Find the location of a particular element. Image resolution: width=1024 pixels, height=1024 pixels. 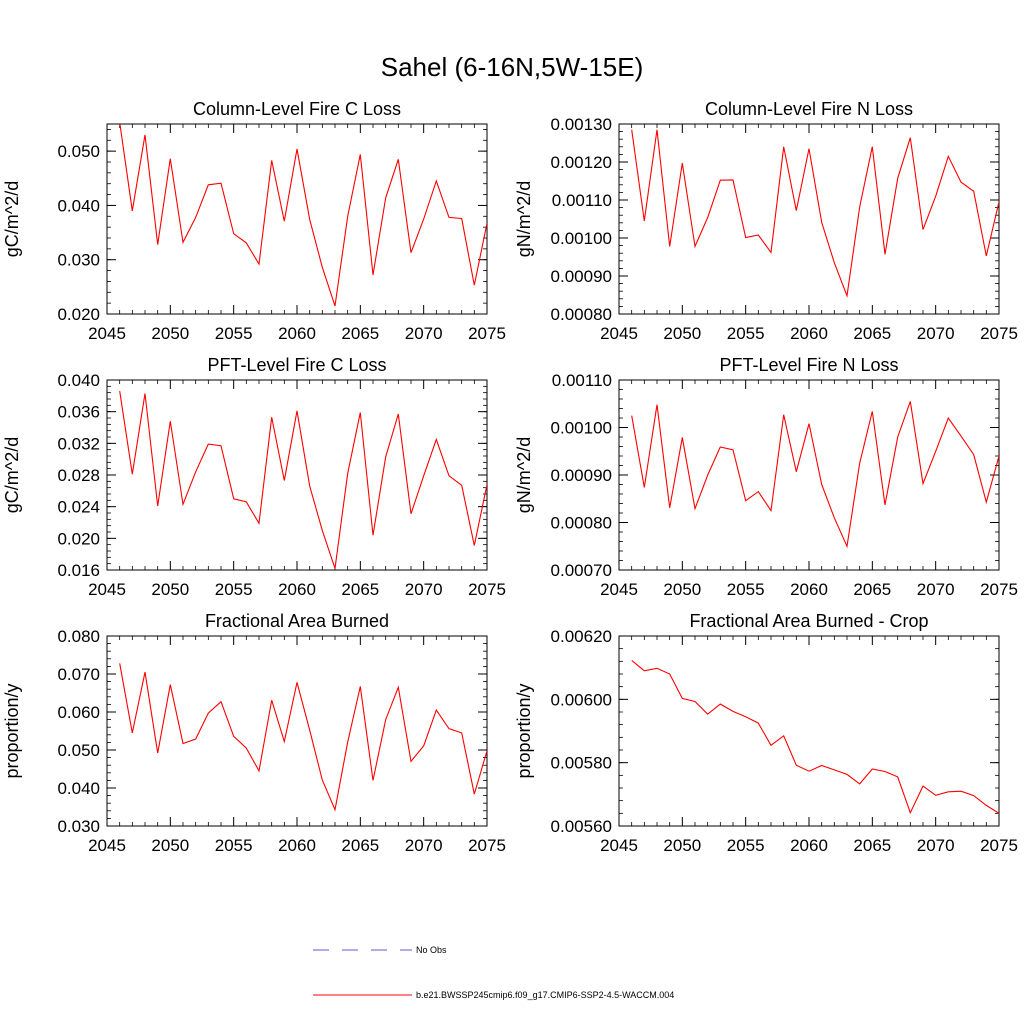

panel-title: PFT-Level Fire N Loss is located at coordinates (808, 365).